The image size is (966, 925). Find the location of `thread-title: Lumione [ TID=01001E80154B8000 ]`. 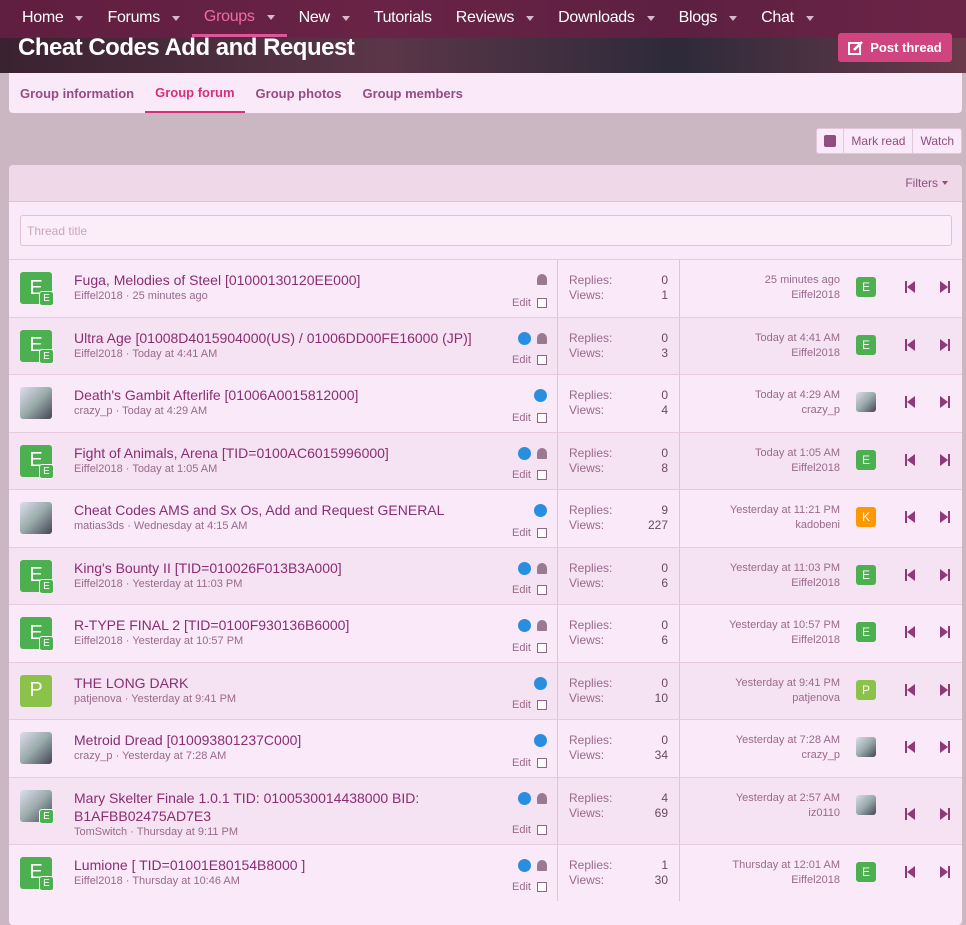

thread-title: Lumione [ TID=01001E80154B8000 ] is located at coordinates (190, 864).